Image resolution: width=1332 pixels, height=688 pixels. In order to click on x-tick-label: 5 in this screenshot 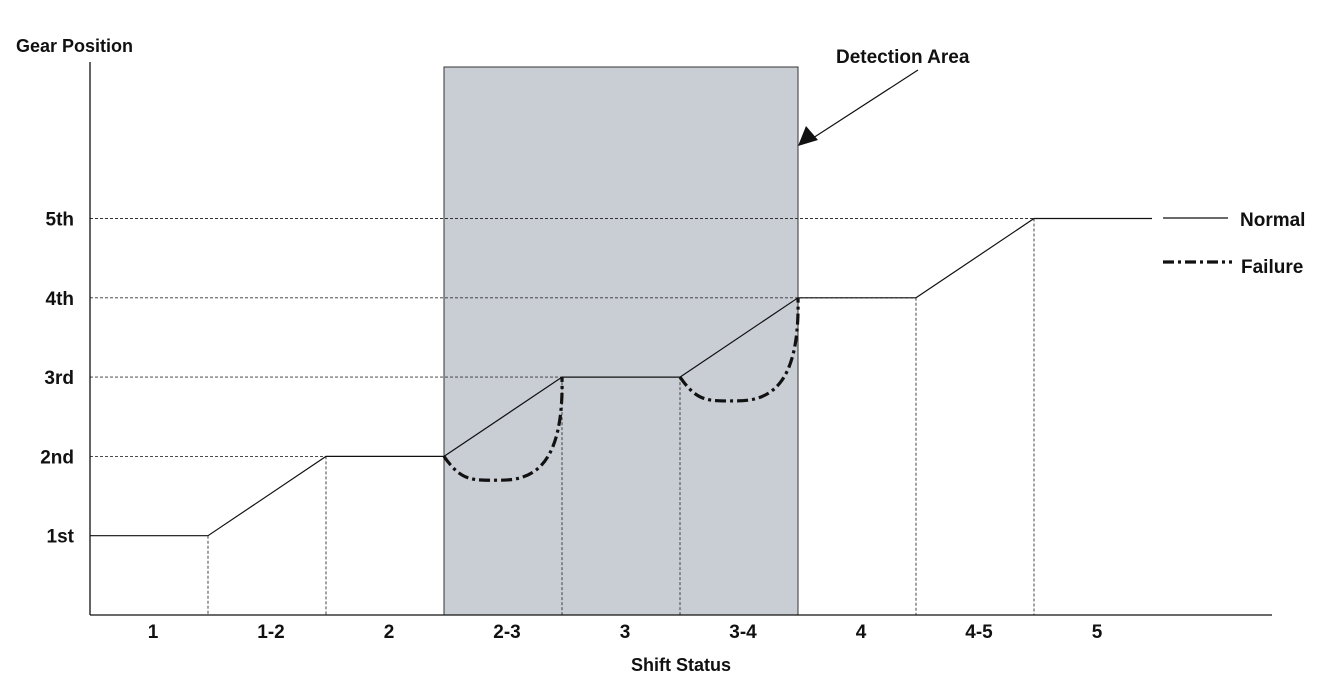, I will do `click(1097, 632)`.